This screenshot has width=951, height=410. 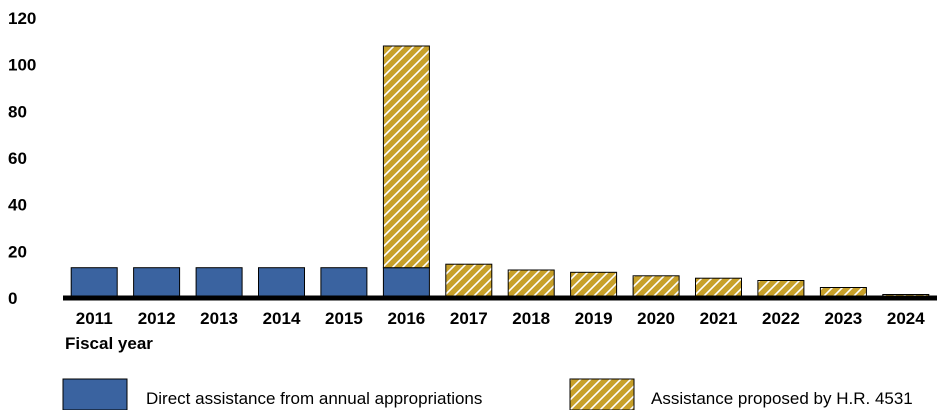 What do you see at coordinates (219, 283) in the screenshot?
I see `bar-direct-2013` at bounding box center [219, 283].